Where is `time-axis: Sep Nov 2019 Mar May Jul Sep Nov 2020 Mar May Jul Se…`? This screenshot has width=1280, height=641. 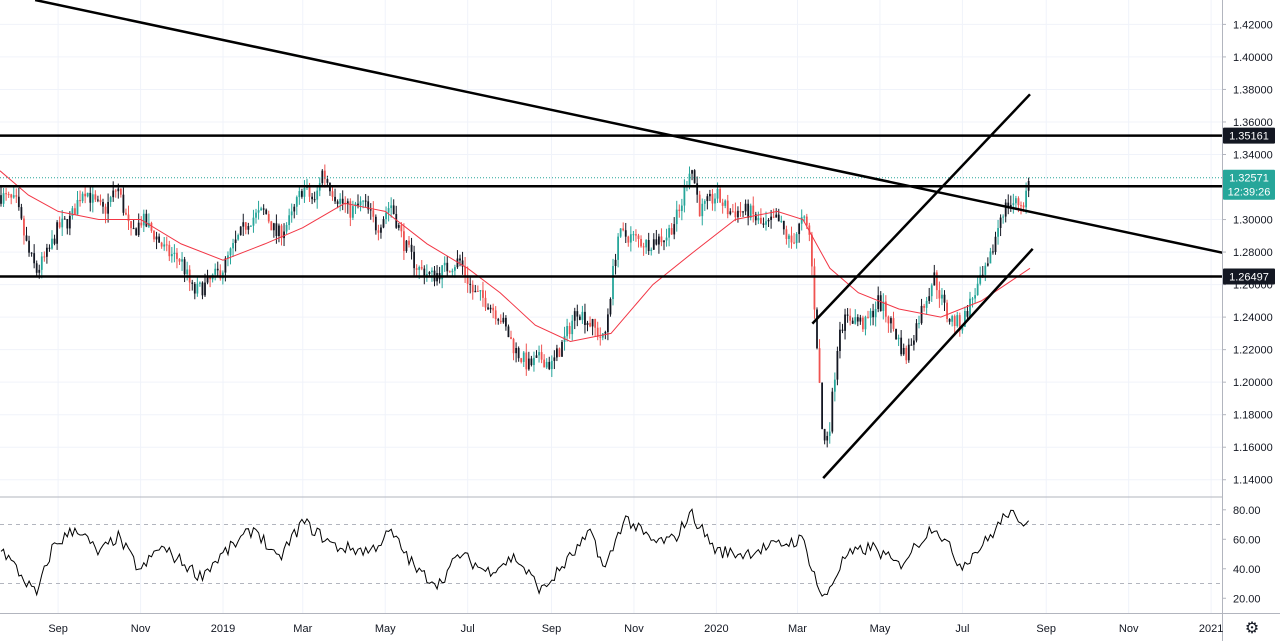
time-axis: Sep Nov 2019 Mar May Jul Sep Nov 2020 Mar May Jul Se… is located at coordinates (635, 629).